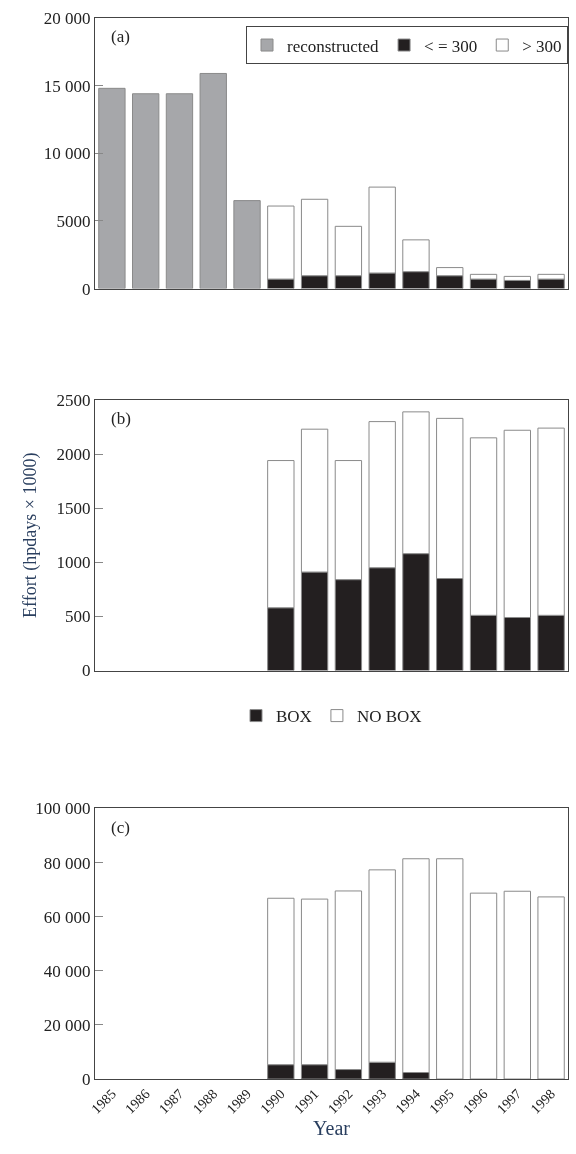 This screenshot has height=1154, width=576. What do you see at coordinates (333, 46) in the screenshot?
I see `legend-label: reconstructed` at bounding box center [333, 46].